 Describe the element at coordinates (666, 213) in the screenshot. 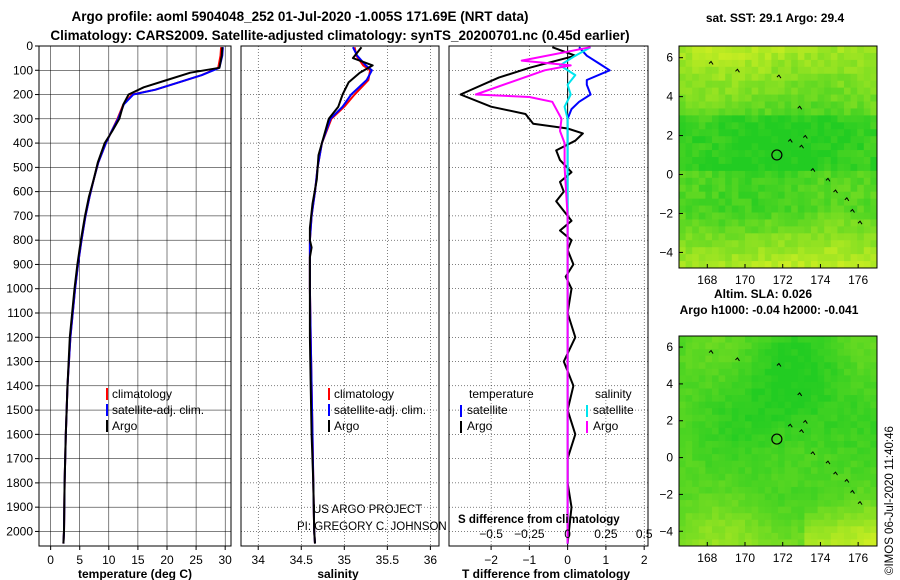

I see `map-y-tick-label: −2` at that location.